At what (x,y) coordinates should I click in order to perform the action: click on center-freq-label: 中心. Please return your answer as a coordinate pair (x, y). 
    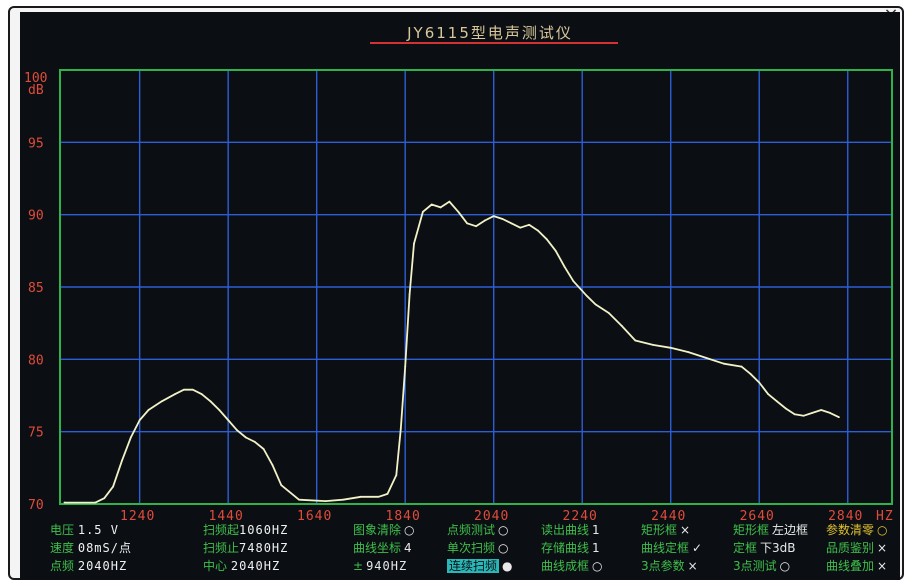
    Looking at the image, I should click on (215, 566).